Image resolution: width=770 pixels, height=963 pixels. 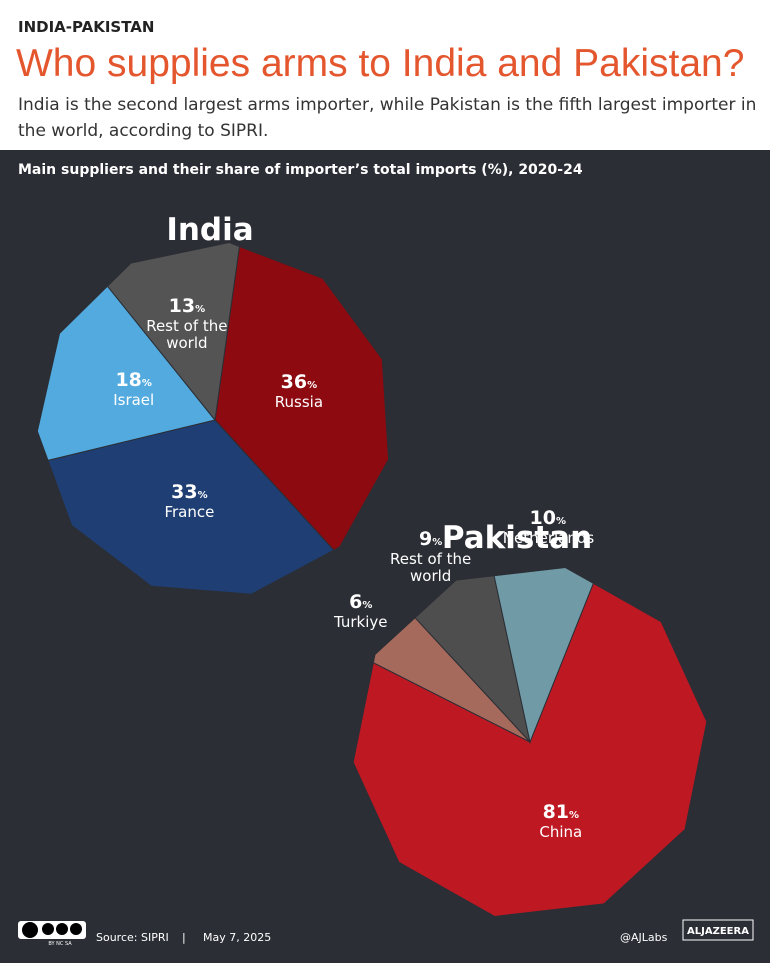 I want to click on pie-title: Pakistan, so click(x=517, y=538).